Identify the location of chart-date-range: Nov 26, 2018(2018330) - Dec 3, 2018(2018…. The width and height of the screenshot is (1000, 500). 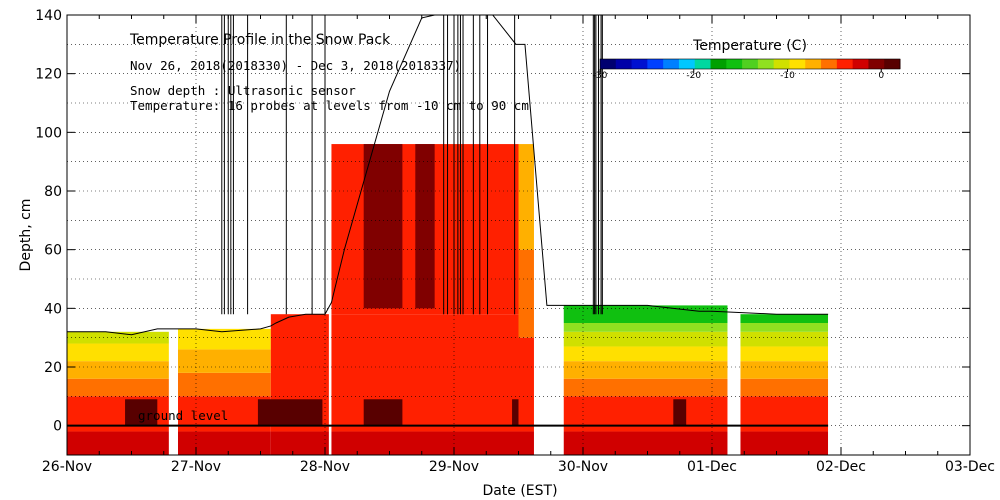
(295, 65).